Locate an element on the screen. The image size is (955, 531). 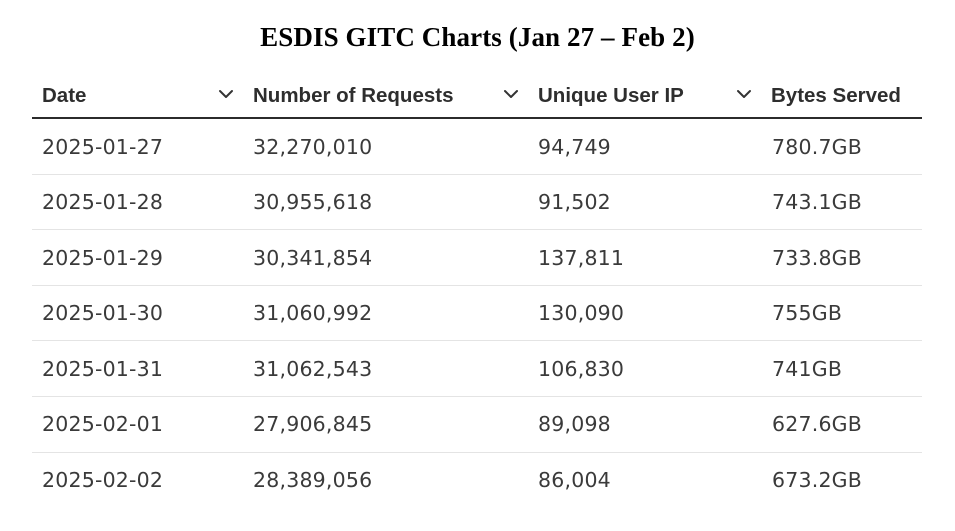
cell-unique-user-ip: 91,502 is located at coordinates (574, 202).